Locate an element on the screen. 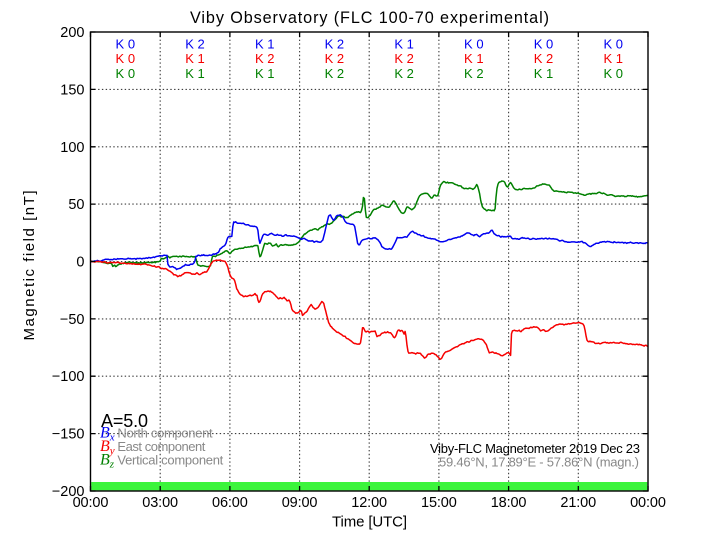  svg-text: −50 is located at coordinates (72, 320).